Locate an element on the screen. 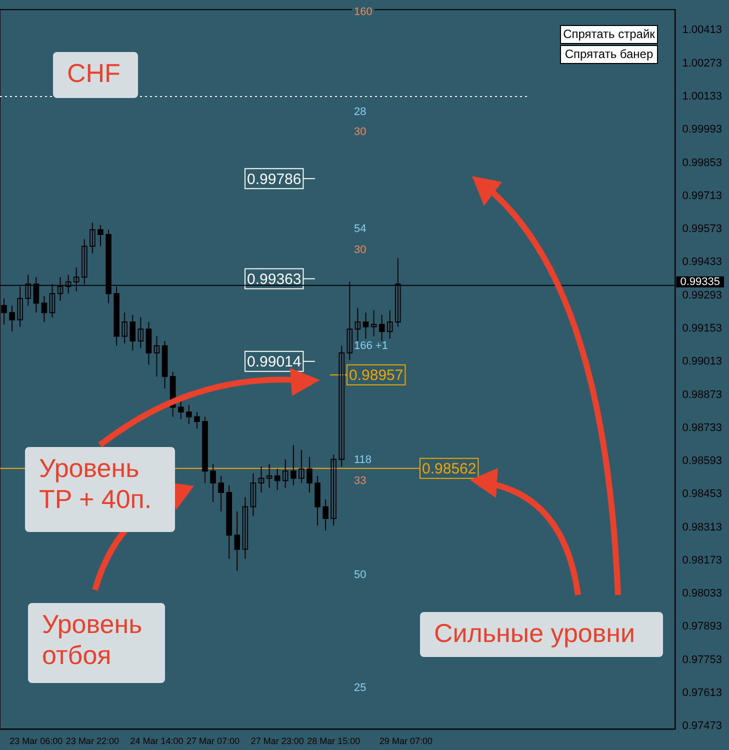 The image size is (729, 750). ref-line-label: 0.99786 is located at coordinates (274, 179).